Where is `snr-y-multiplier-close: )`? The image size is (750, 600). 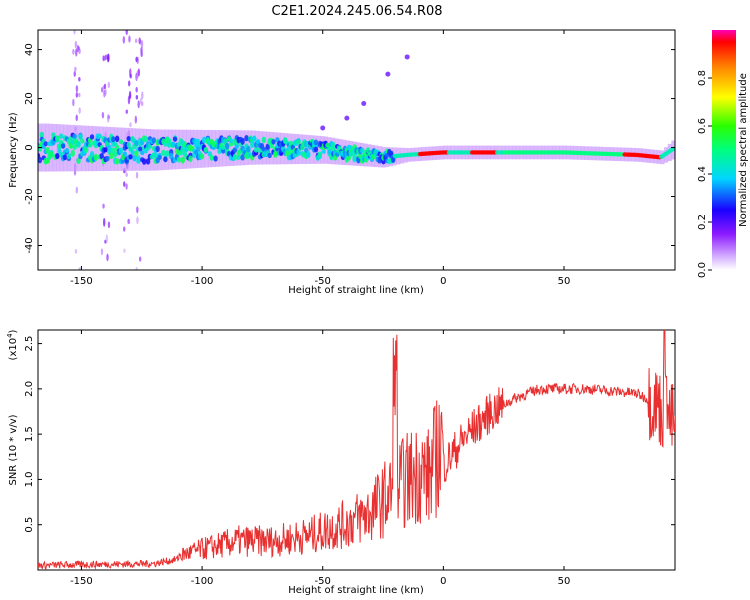
snr-y-multiplier-close: ) is located at coordinates (13, 331).